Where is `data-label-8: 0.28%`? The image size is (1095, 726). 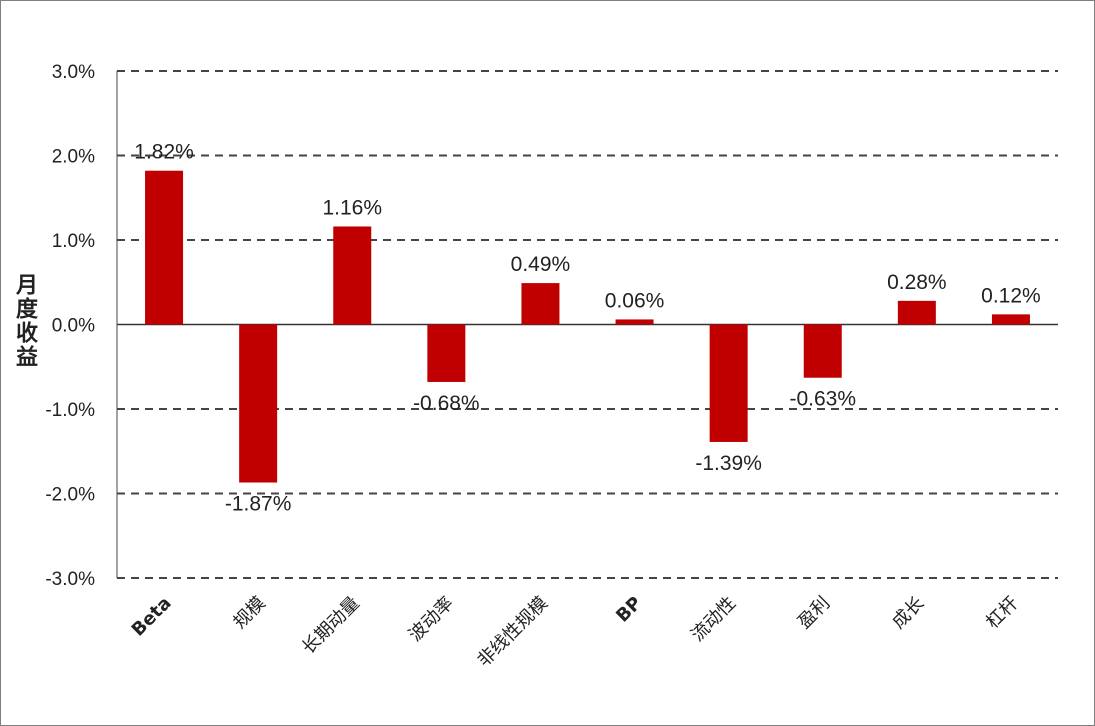
data-label-8: 0.28% is located at coordinates (917, 282).